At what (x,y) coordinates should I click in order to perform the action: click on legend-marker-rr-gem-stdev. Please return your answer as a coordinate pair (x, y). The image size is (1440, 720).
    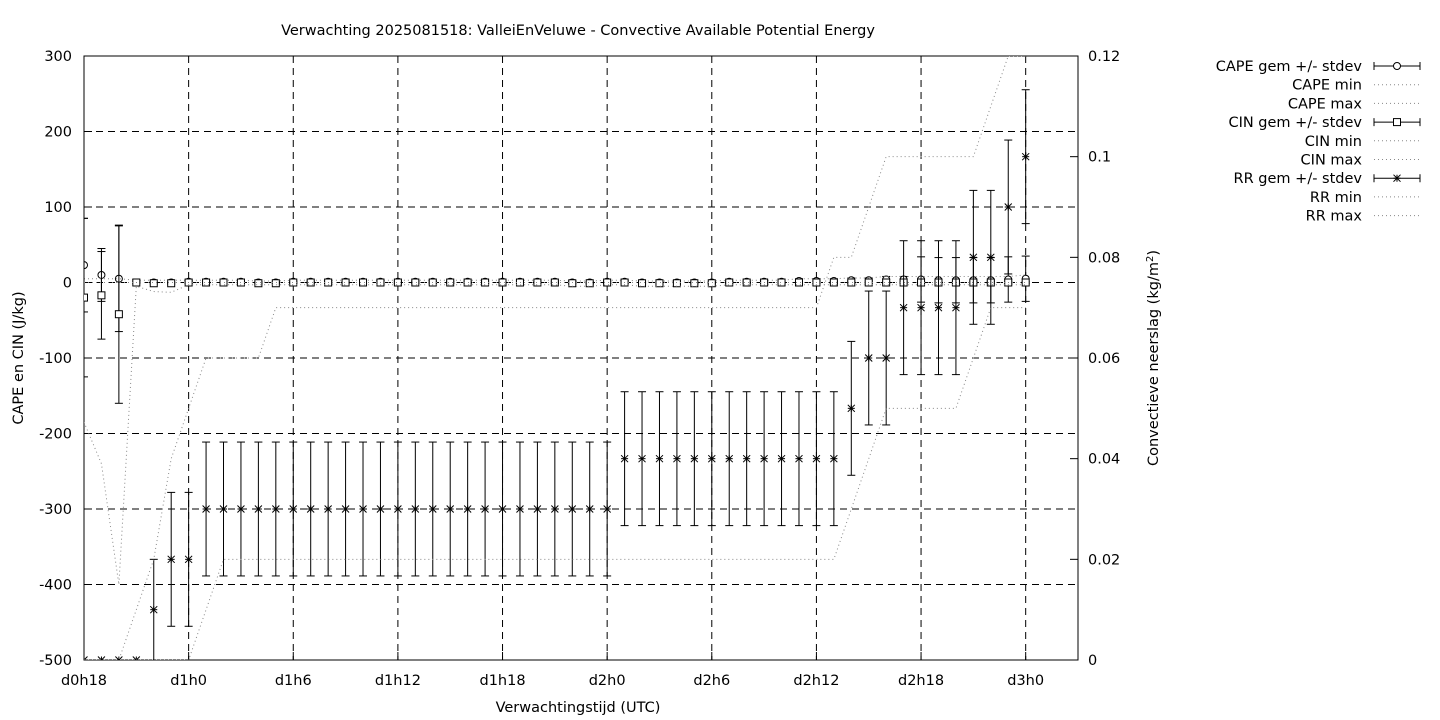
    Looking at the image, I should click on (1397, 178).